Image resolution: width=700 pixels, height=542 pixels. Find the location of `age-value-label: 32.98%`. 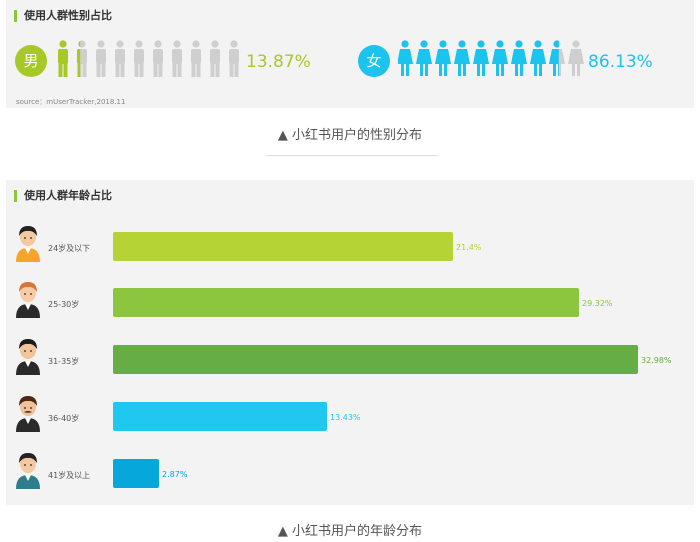

age-value-label: 32.98% is located at coordinates (656, 360).